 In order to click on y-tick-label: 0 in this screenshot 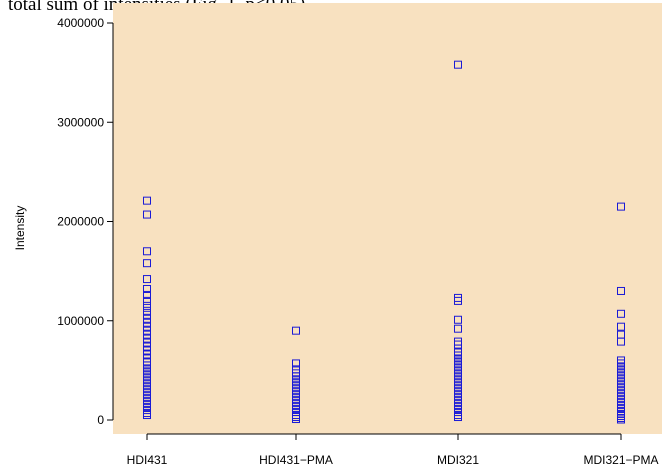, I will do `click(100, 420)`.